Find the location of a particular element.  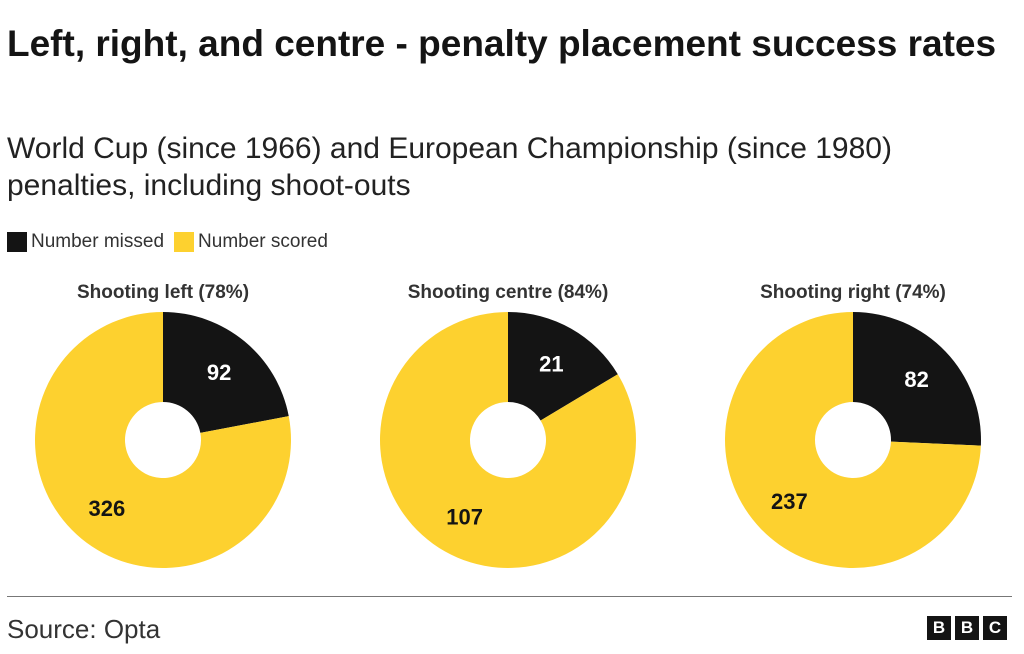

legend-swatch-scored is located at coordinates (184, 242).